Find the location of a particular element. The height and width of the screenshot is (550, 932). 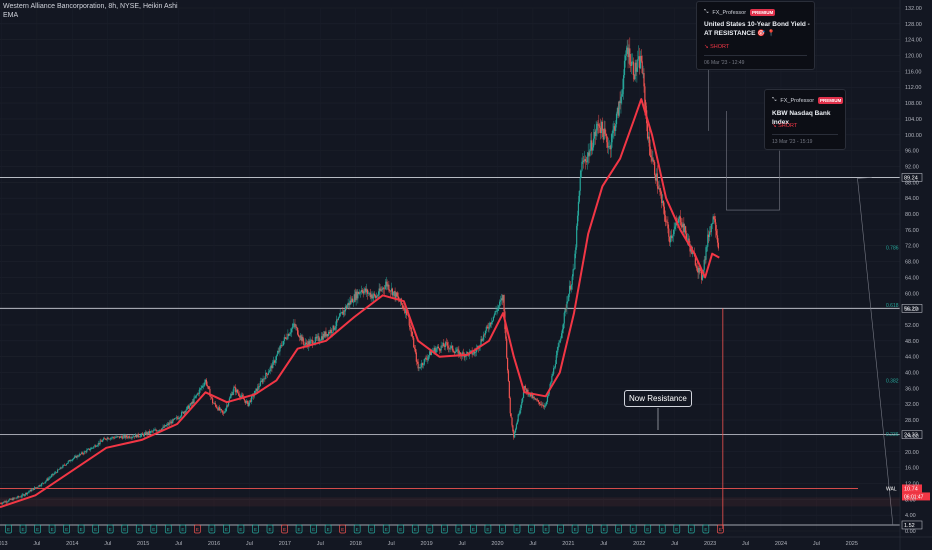

level-label: 10.74 is located at coordinates (911, 489).